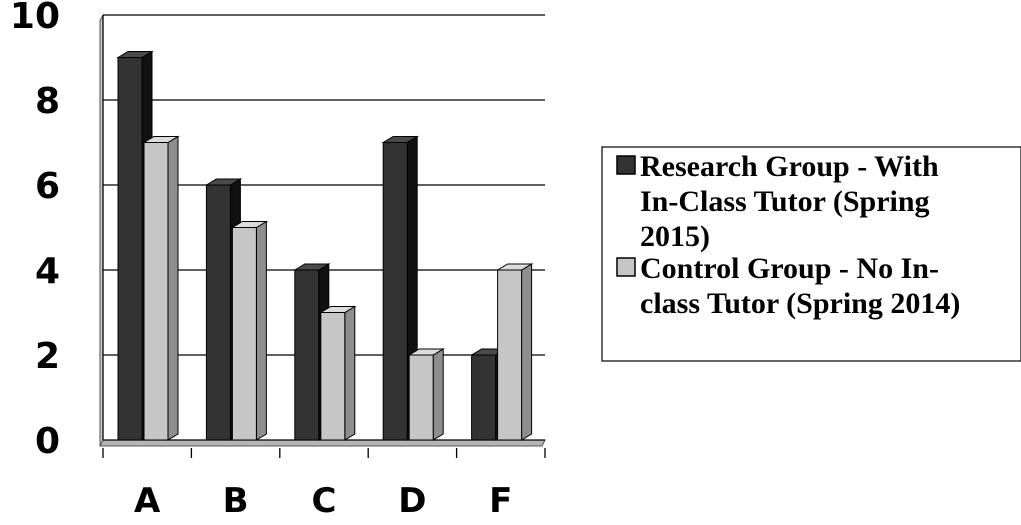 The width and height of the screenshot is (1021, 525). What do you see at coordinates (35, 231) in the screenshot?
I see `y-axis-ticks: 0 2 4 6 8 10` at bounding box center [35, 231].